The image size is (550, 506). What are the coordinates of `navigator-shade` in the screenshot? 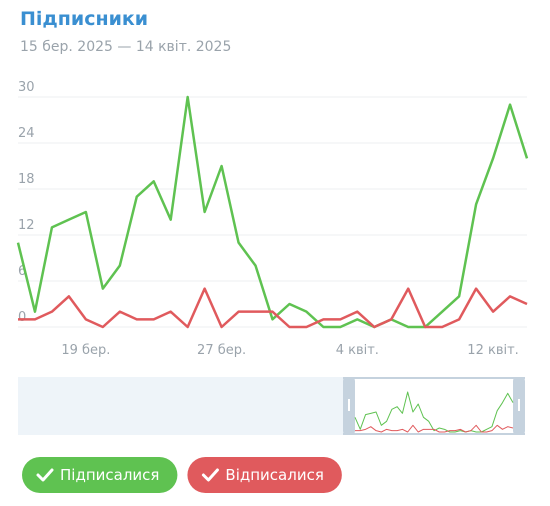 It's located at (181, 406).